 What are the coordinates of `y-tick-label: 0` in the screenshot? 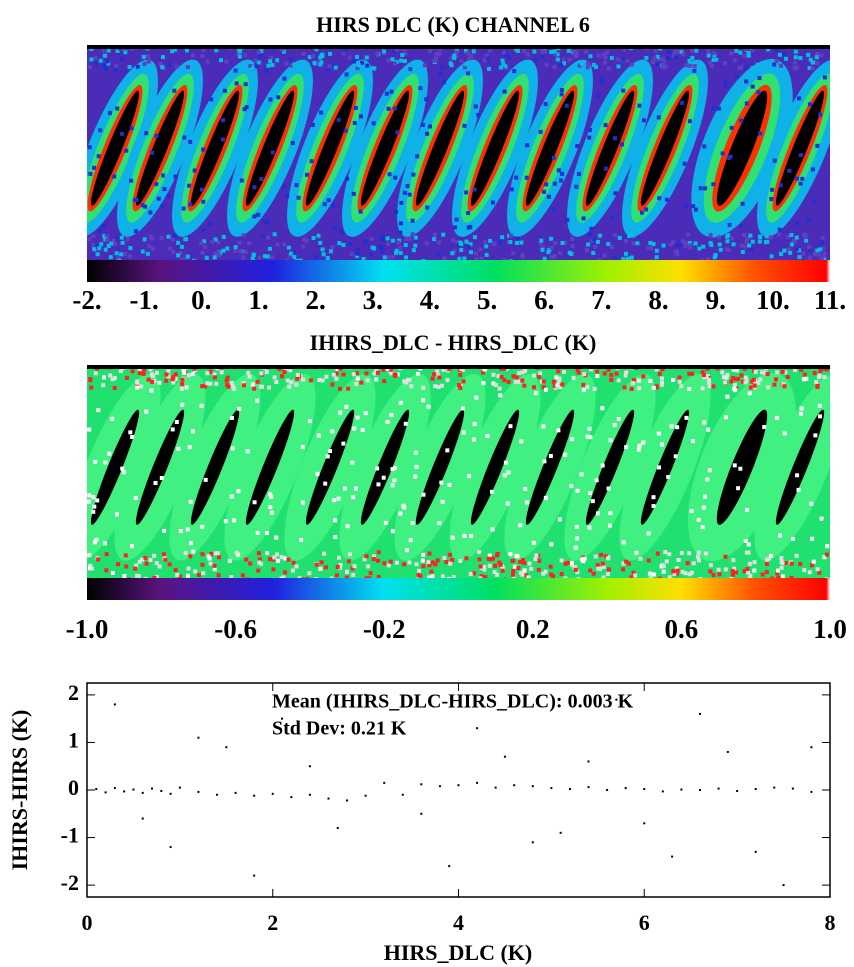 It's located at (73, 787).